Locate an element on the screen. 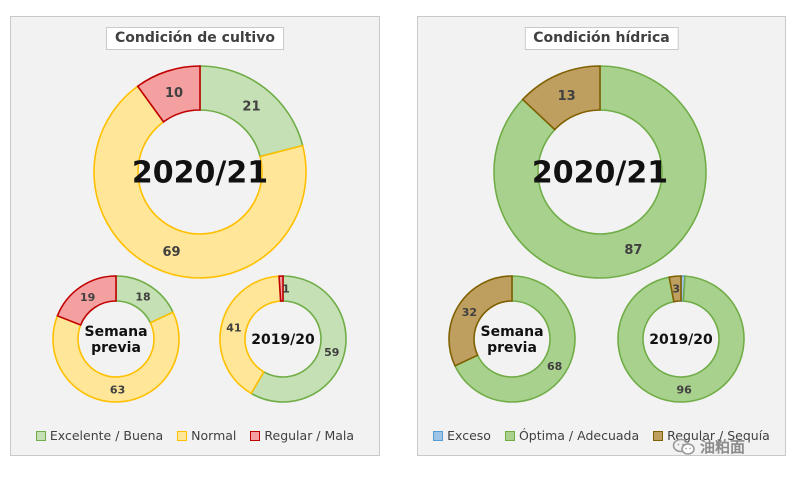  slice-value-label: 32 is located at coordinates (469, 312).